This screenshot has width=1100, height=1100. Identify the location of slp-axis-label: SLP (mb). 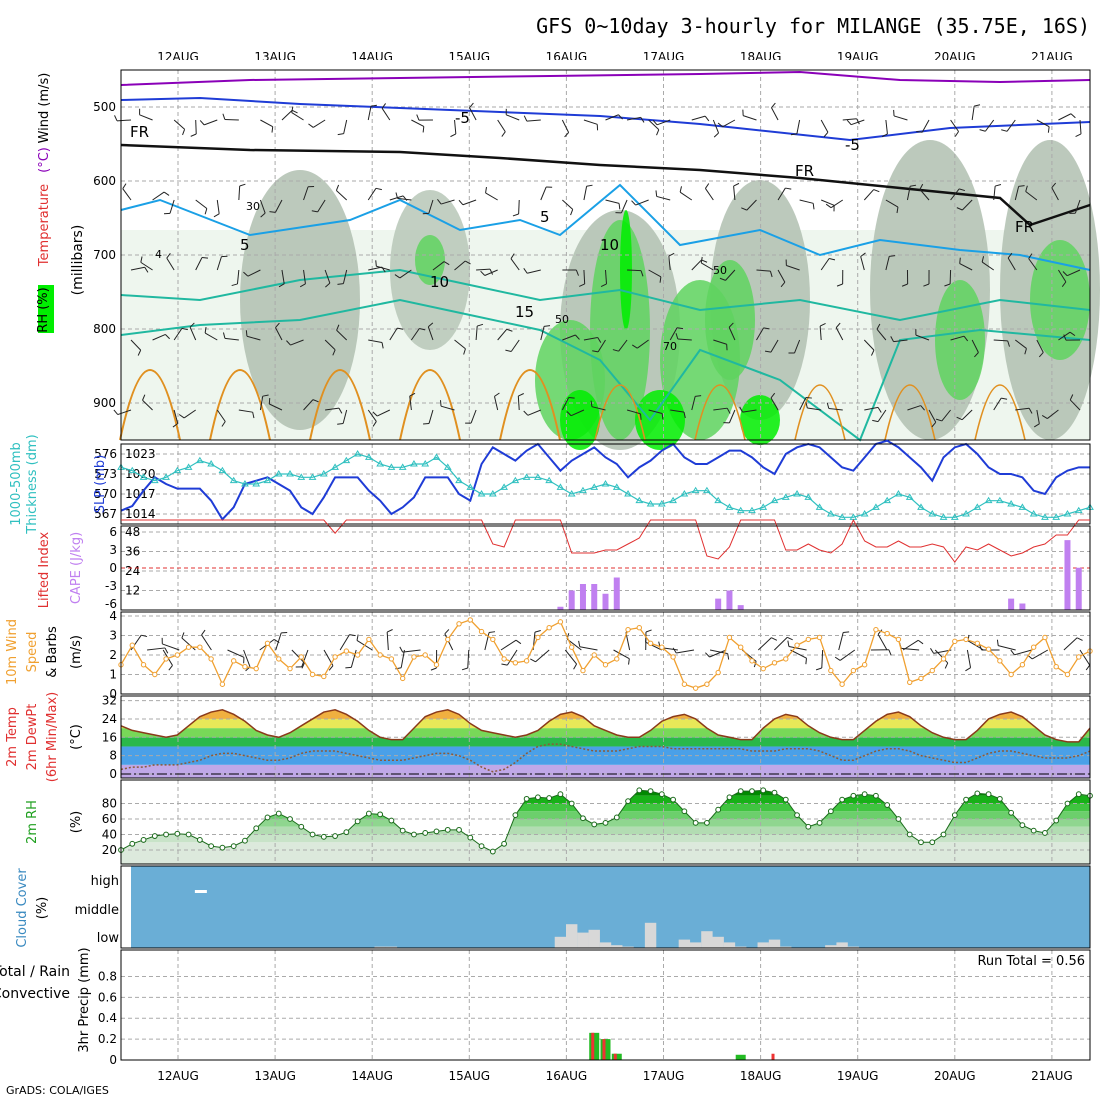
(100, 484).